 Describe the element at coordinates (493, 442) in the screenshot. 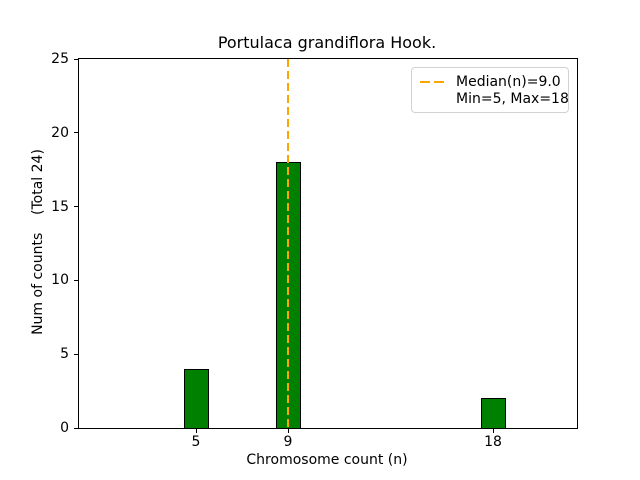

I see `x-tick-label-18: 18` at that location.